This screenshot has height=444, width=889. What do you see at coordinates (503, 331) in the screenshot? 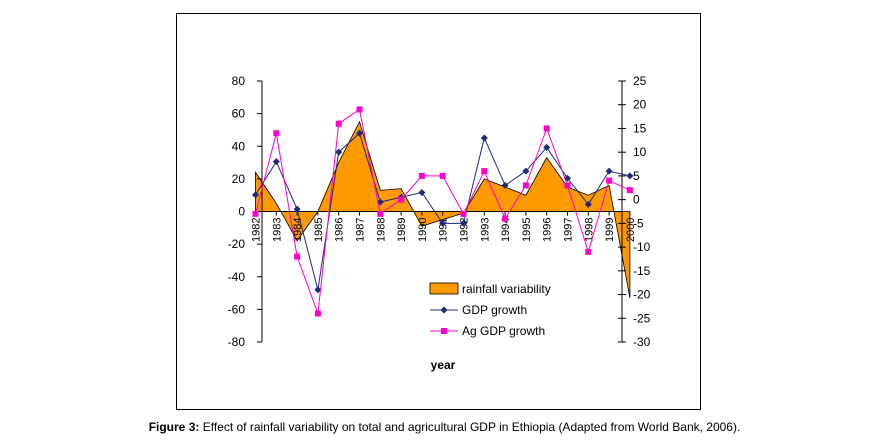
I see `legend-label-ag-gdp-growth: Ag GDP growth` at bounding box center [503, 331].